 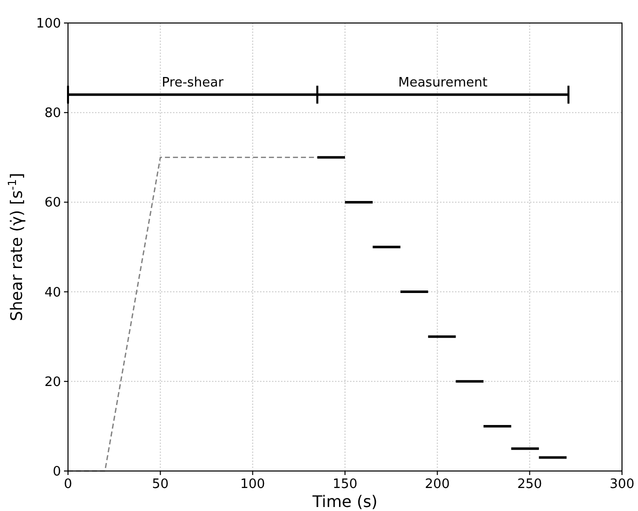 What do you see at coordinates (344, 501) in the screenshot?
I see `x-axis-title: Time (s)` at bounding box center [344, 501].